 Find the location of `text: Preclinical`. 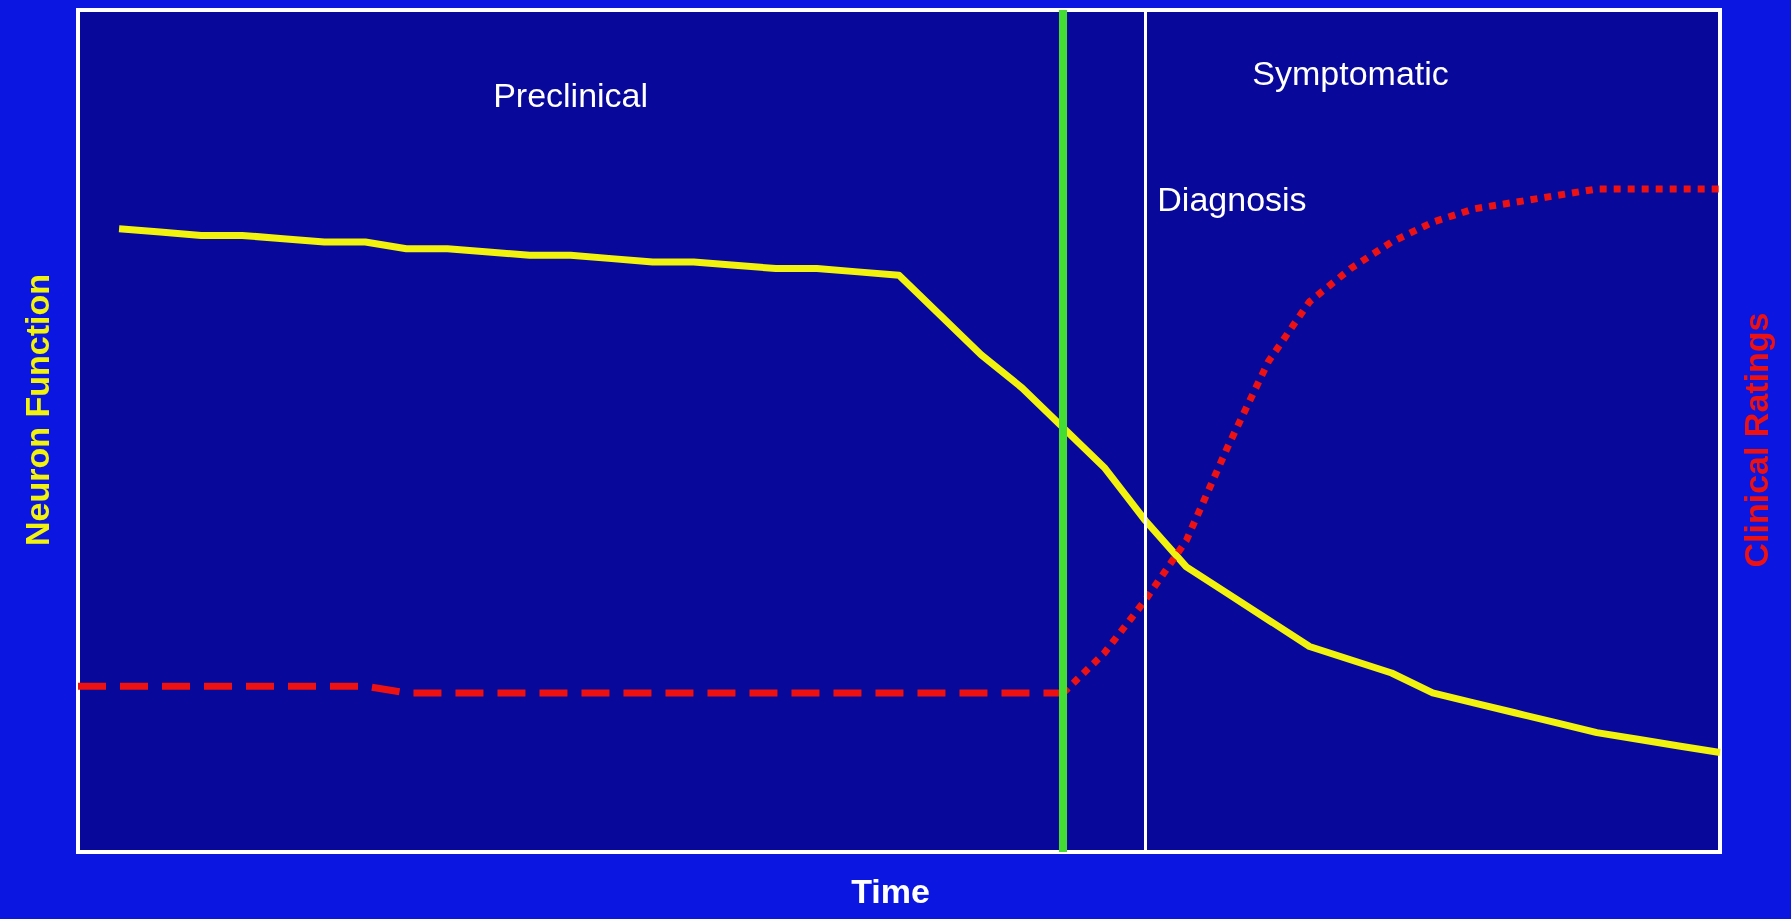

text: Preclinical is located at coordinates (571, 95).